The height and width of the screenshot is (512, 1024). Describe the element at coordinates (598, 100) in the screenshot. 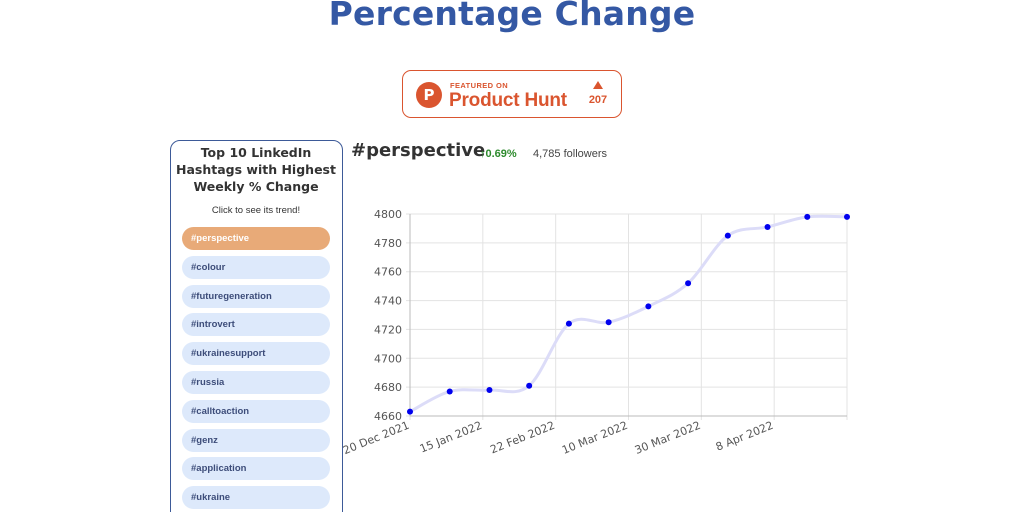

I see `product-hunt-votes: 207` at that location.